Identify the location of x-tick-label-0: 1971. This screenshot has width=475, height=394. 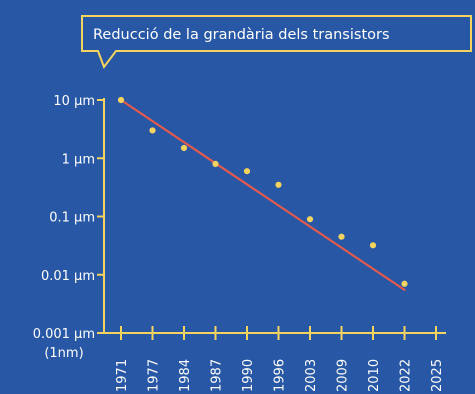
(122, 375).